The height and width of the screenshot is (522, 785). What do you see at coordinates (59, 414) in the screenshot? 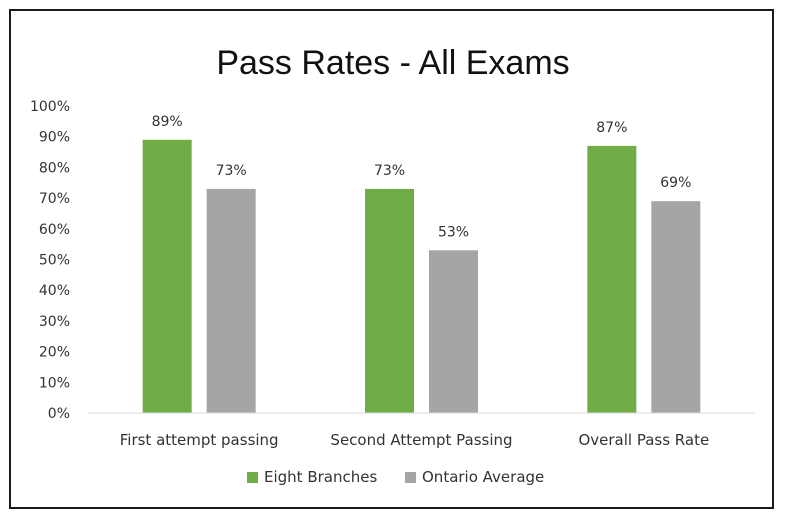
I see `y-tick-label: 0%` at bounding box center [59, 414].